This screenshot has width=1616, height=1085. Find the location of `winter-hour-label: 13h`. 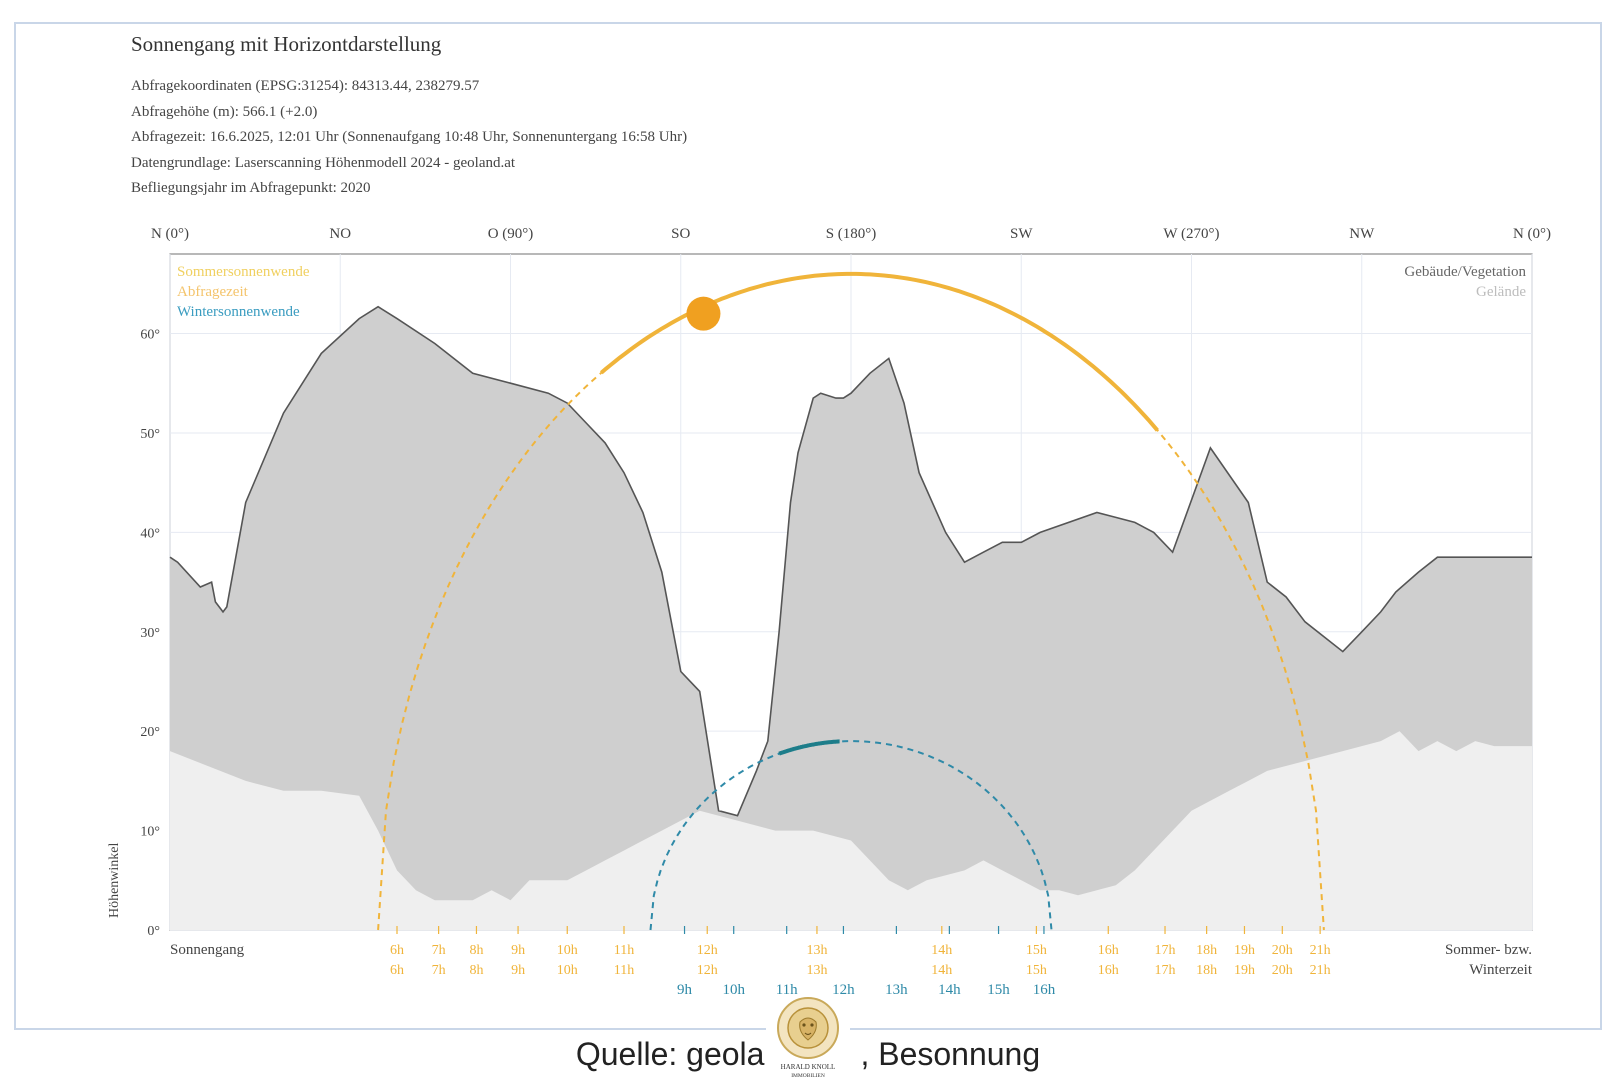

winter-hour-label: 13h is located at coordinates (896, 990).